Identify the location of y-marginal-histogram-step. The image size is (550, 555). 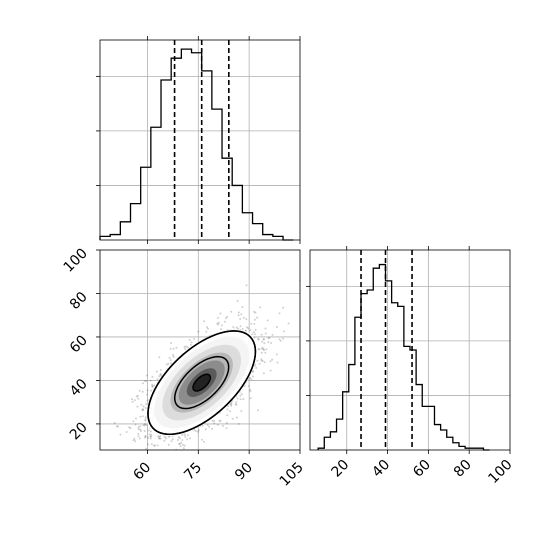
(403, 357).